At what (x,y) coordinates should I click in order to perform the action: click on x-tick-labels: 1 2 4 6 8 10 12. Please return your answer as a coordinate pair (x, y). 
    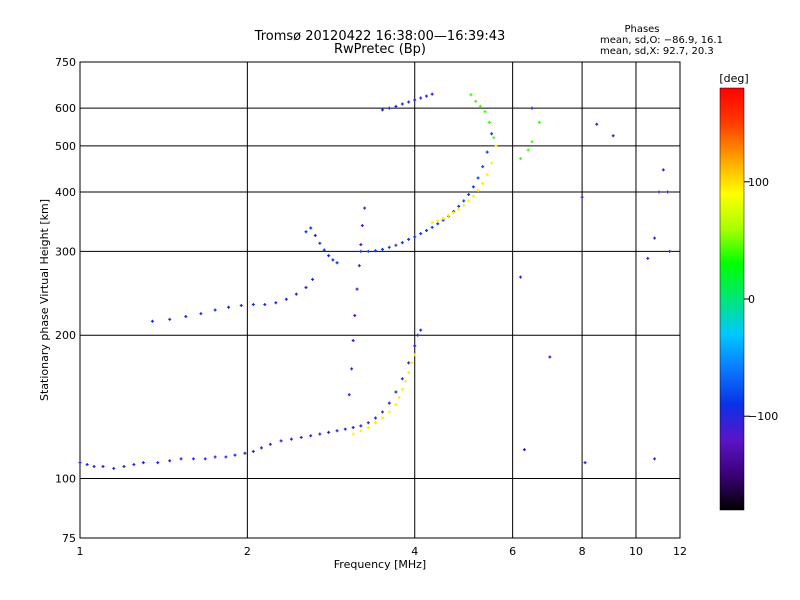
    Looking at the image, I should click on (382, 551).